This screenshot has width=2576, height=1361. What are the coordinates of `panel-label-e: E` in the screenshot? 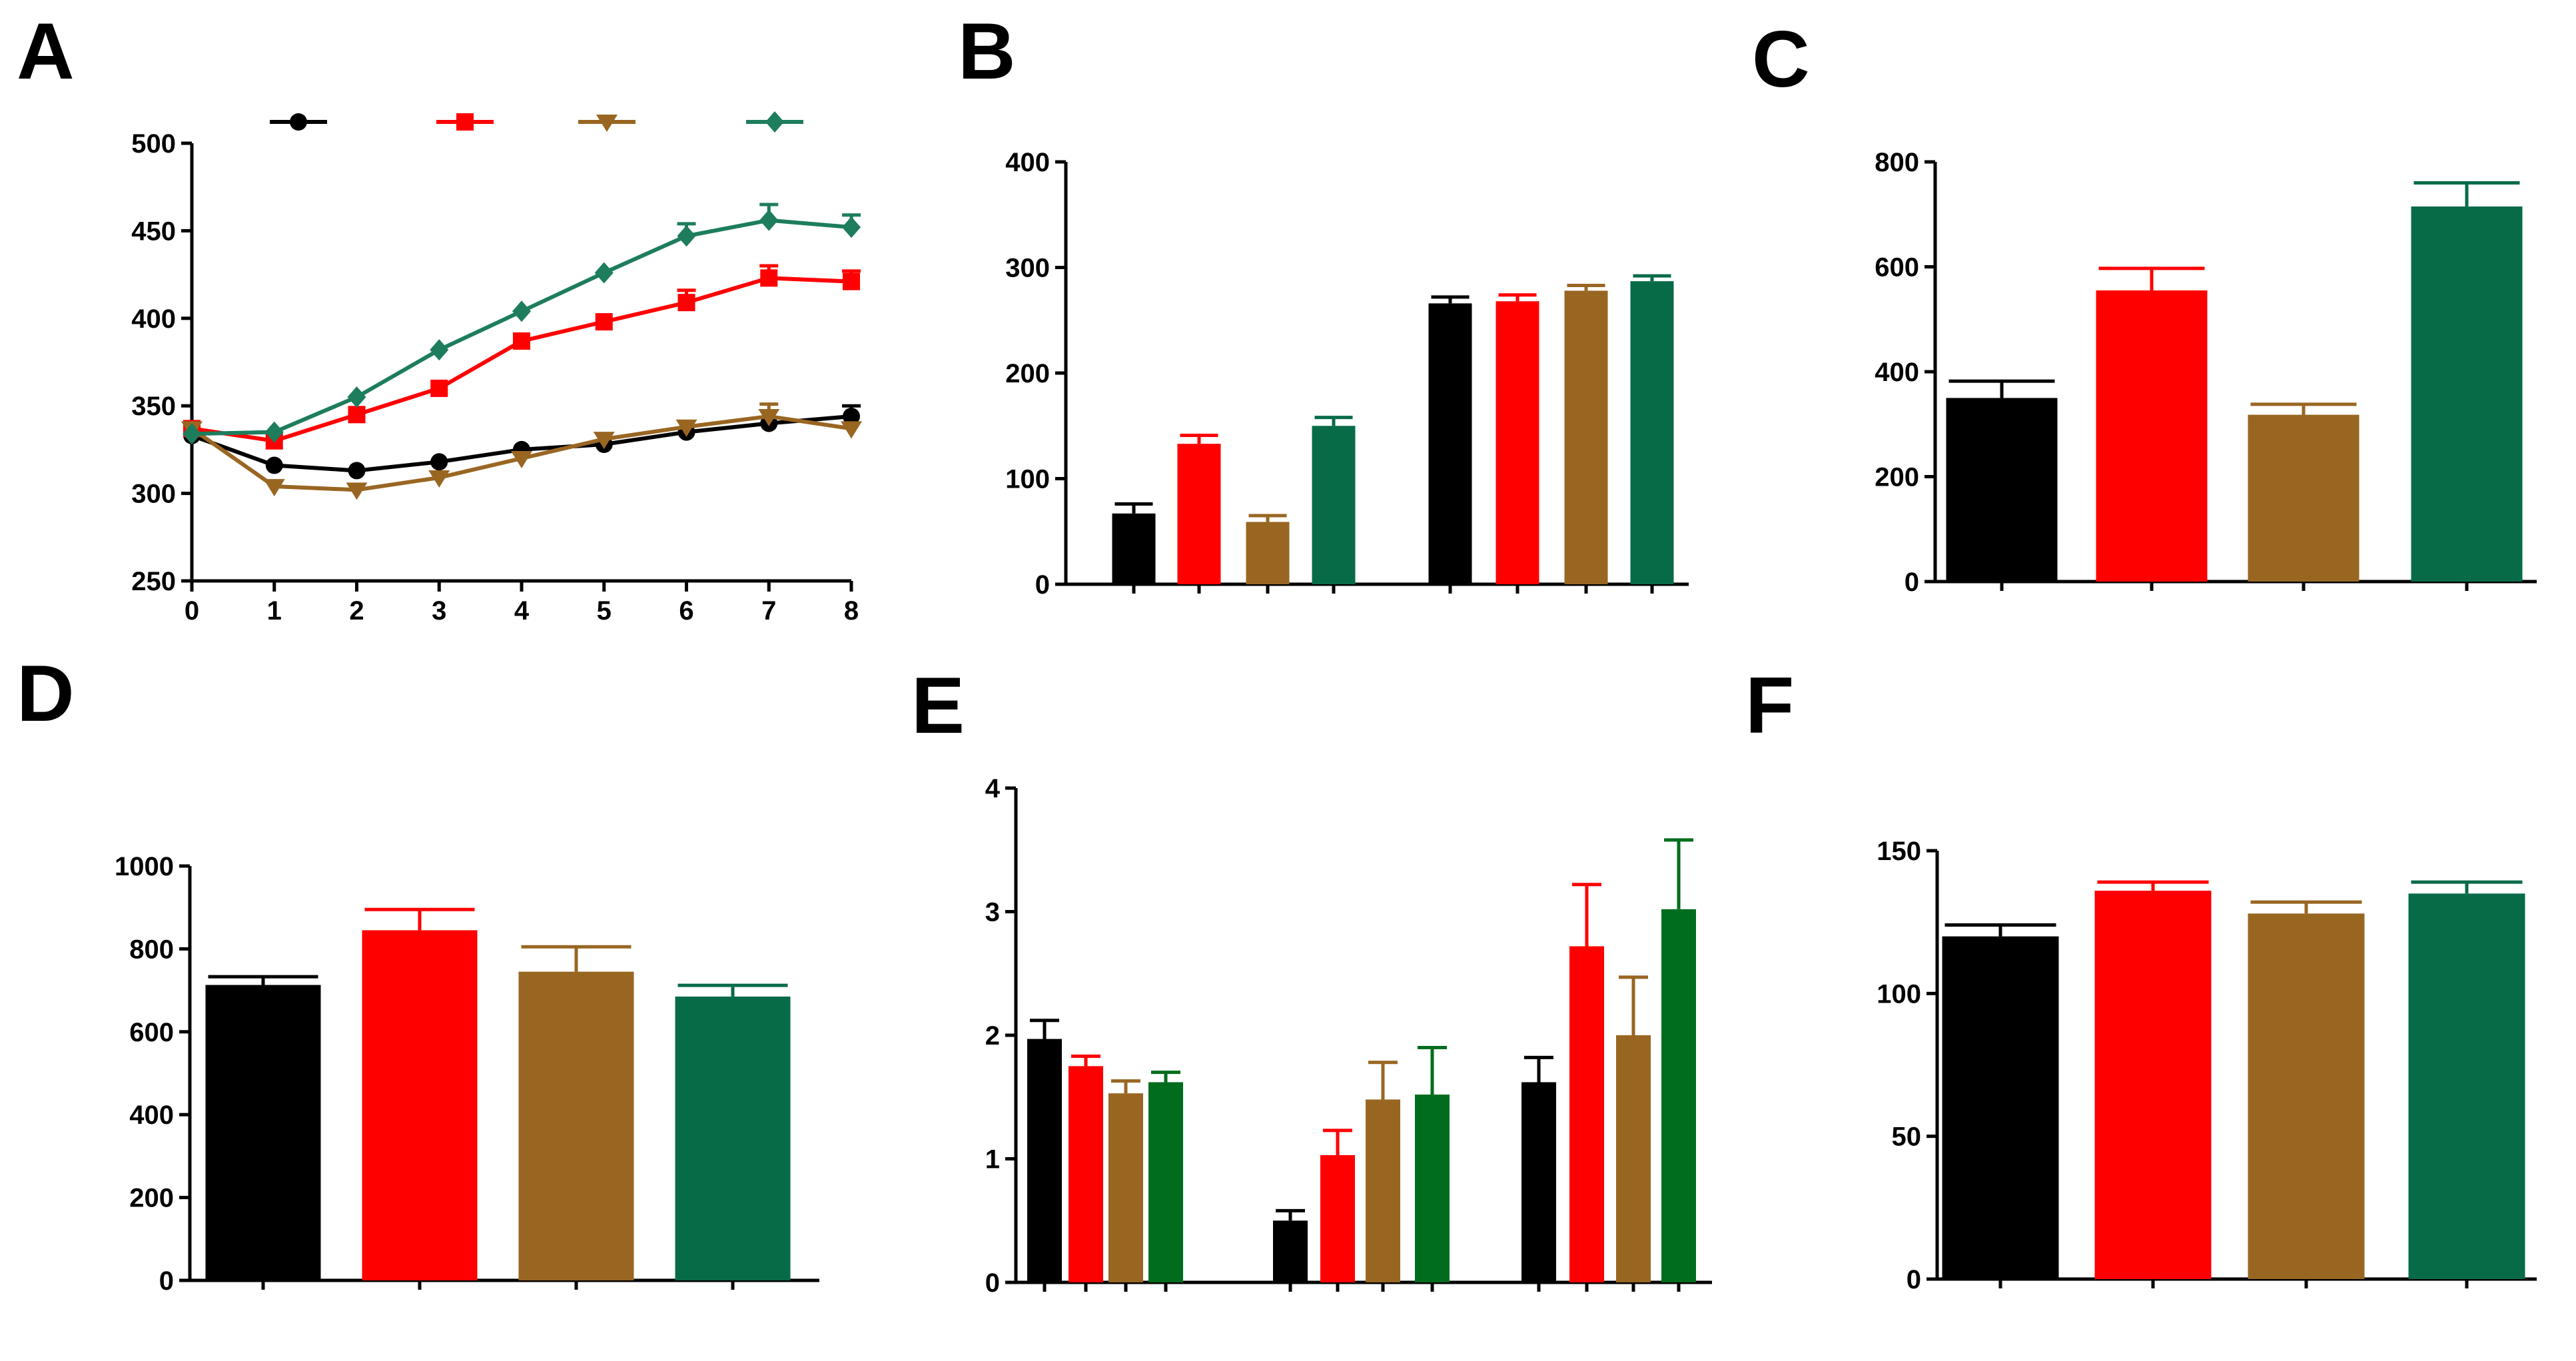 It's located at (938, 705).